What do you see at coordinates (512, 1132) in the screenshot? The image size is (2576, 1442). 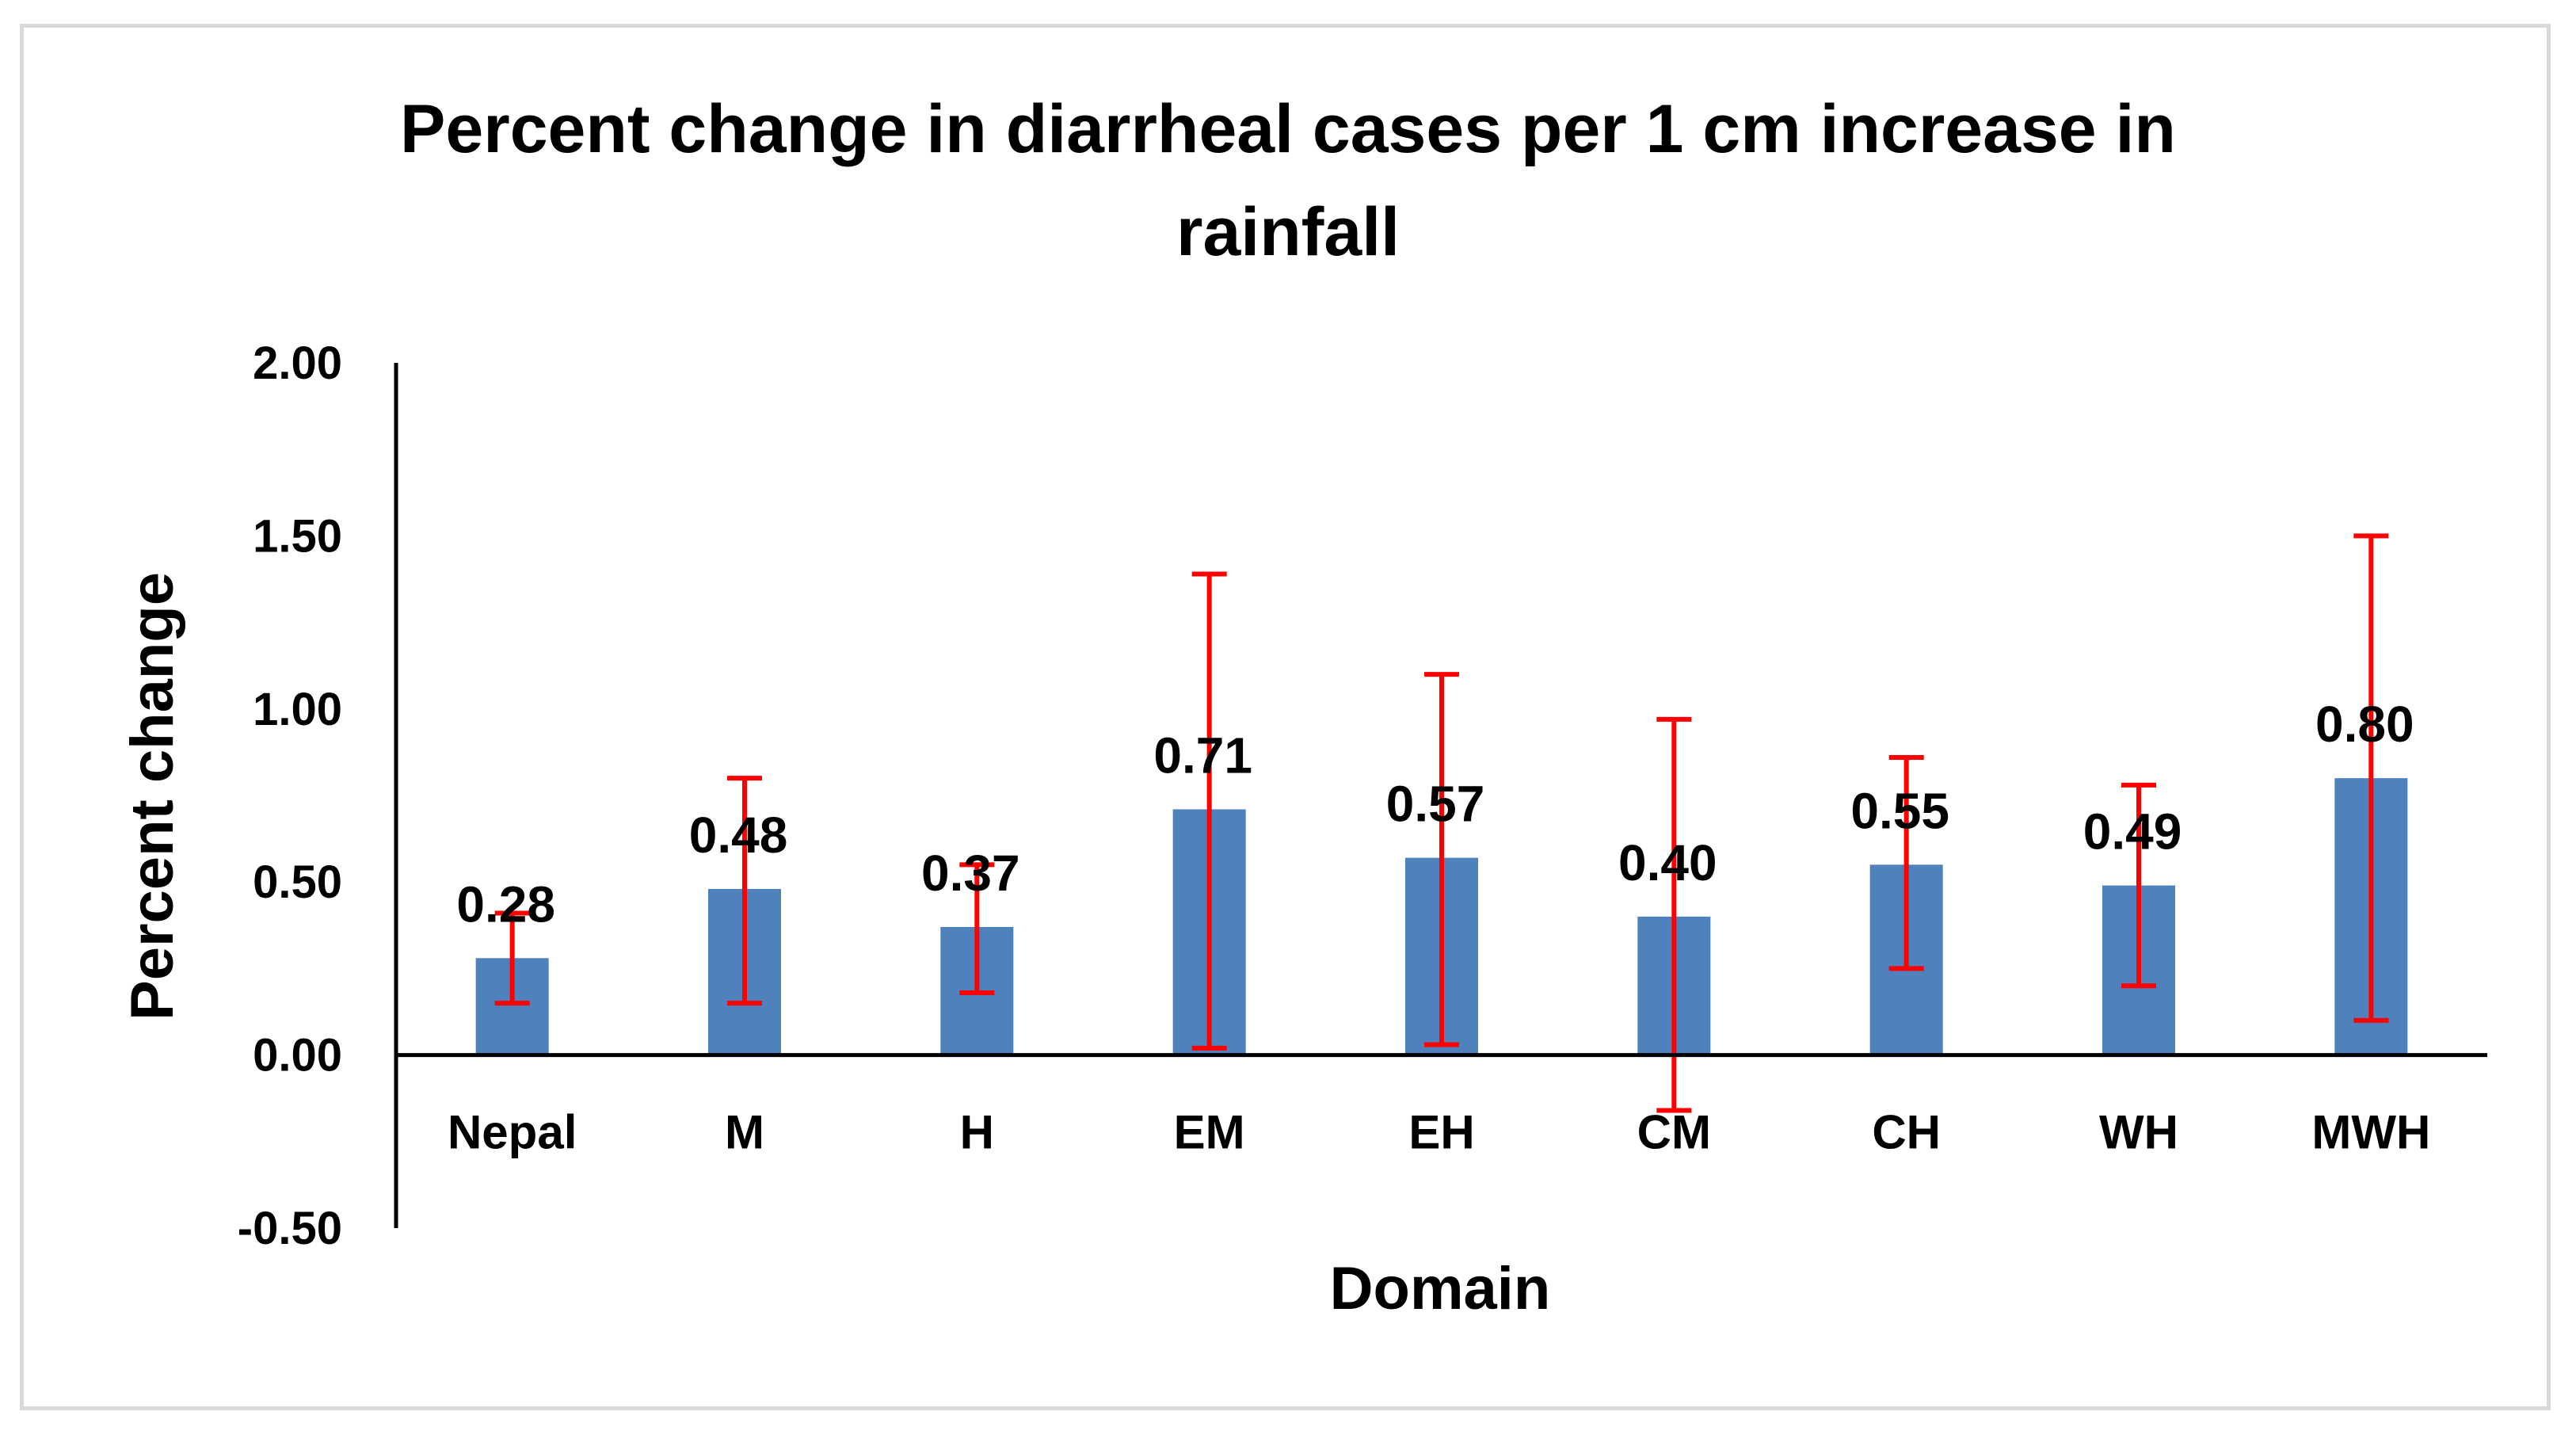 I see `category-label-nepal: Nepal` at bounding box center [512, 1132].